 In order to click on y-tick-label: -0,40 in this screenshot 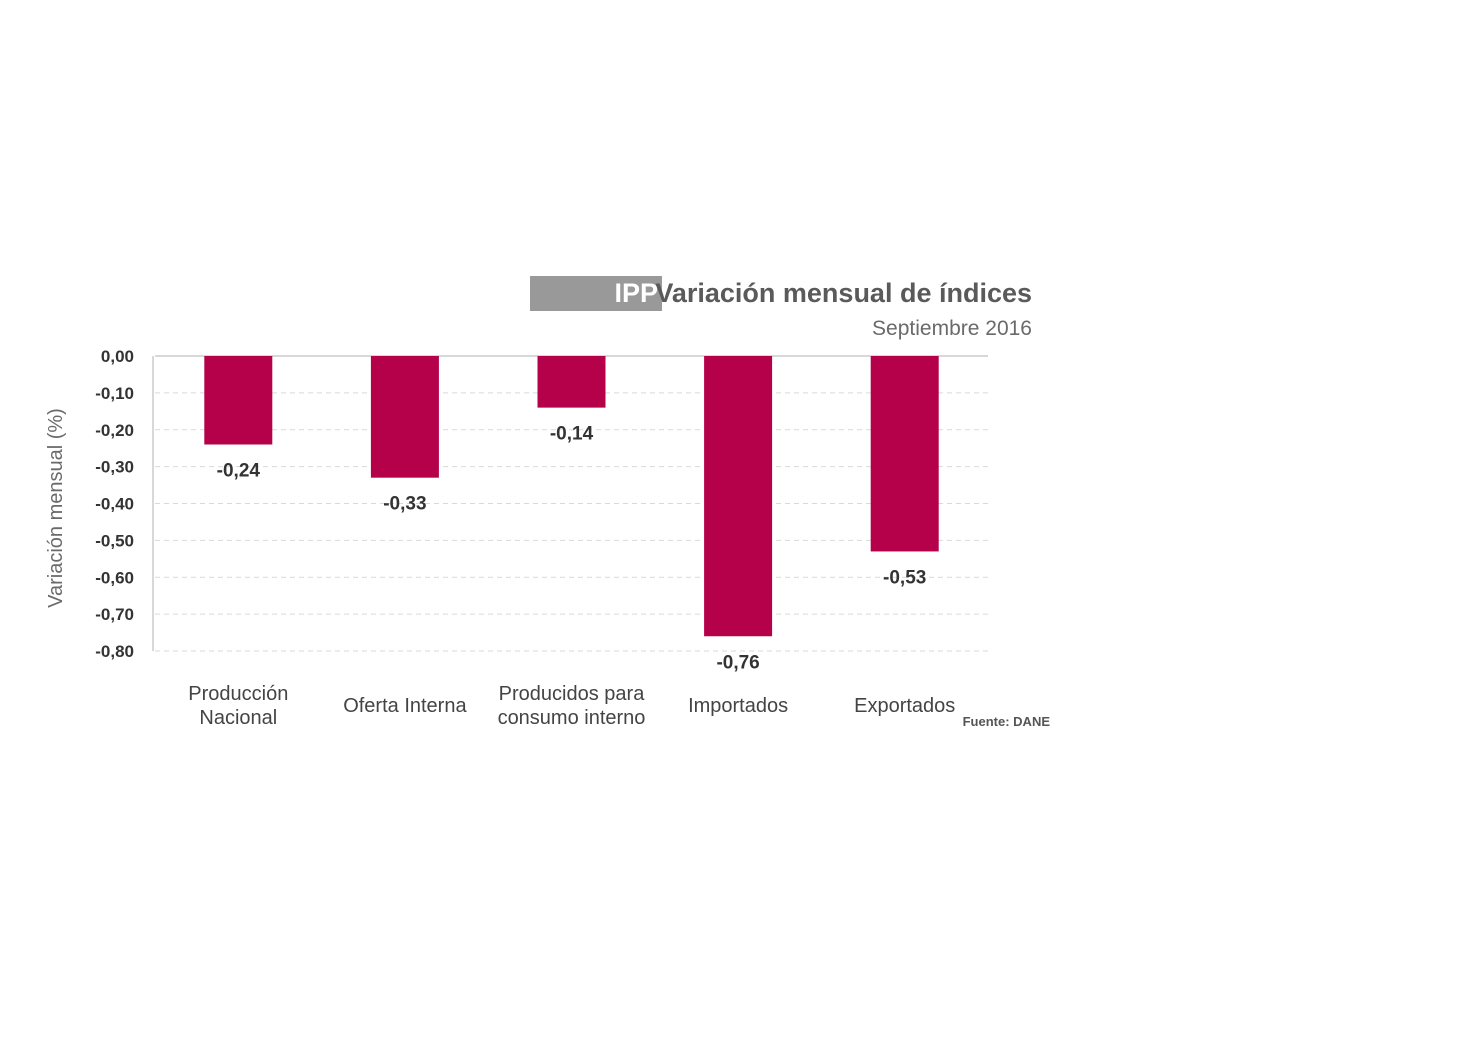, I will do `click(114, 504)`.